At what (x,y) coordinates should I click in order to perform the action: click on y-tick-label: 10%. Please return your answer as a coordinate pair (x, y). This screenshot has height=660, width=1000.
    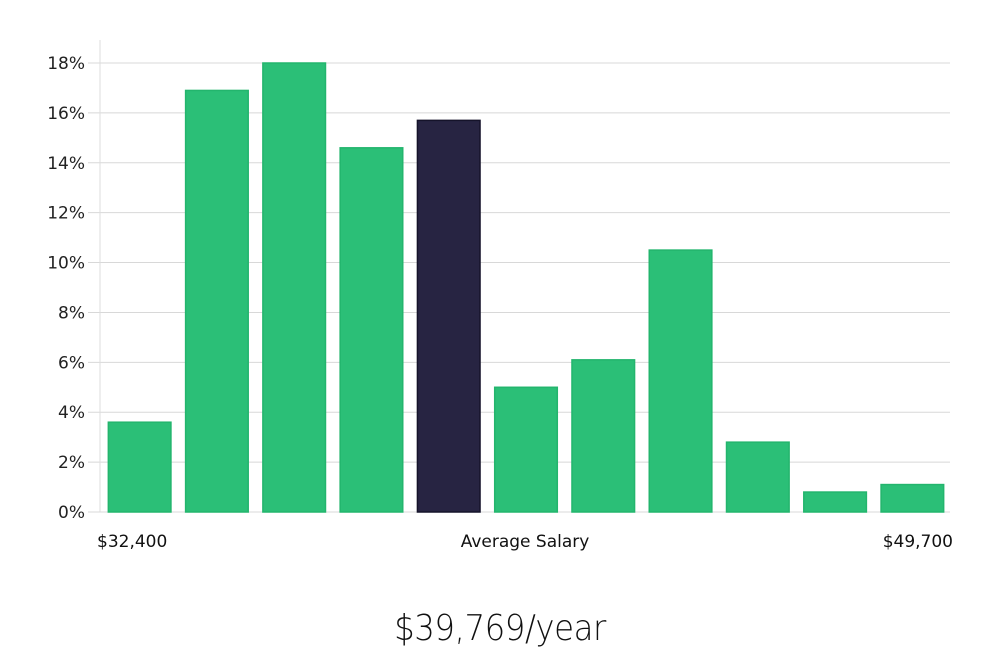
    Looking at the image, I should click on (66, 264).